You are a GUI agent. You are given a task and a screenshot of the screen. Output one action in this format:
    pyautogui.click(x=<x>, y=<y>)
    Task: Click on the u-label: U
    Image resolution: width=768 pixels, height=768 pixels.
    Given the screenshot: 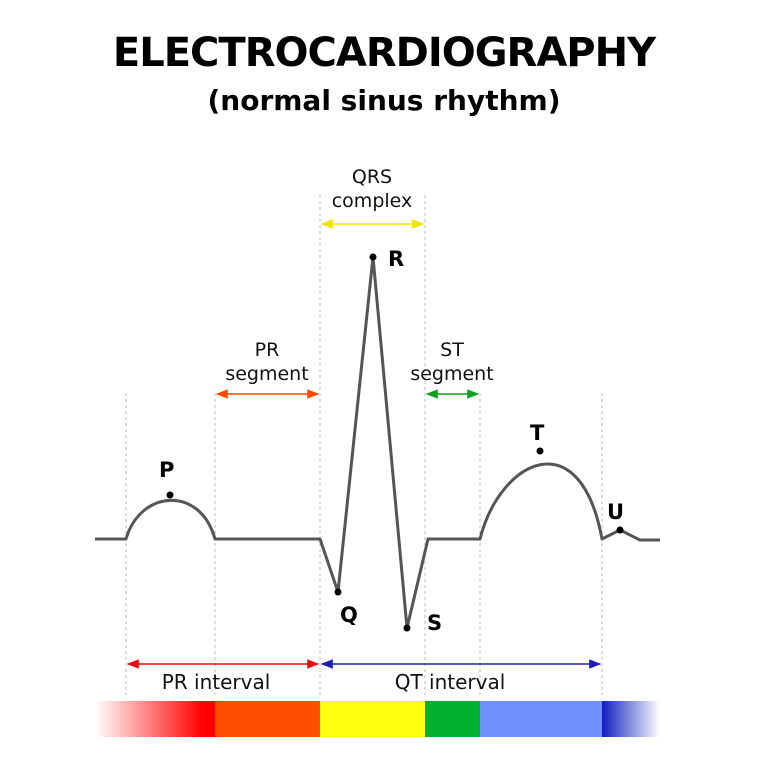 What is the action you would take?
    pyautogui.click(x=615, y=512)
    